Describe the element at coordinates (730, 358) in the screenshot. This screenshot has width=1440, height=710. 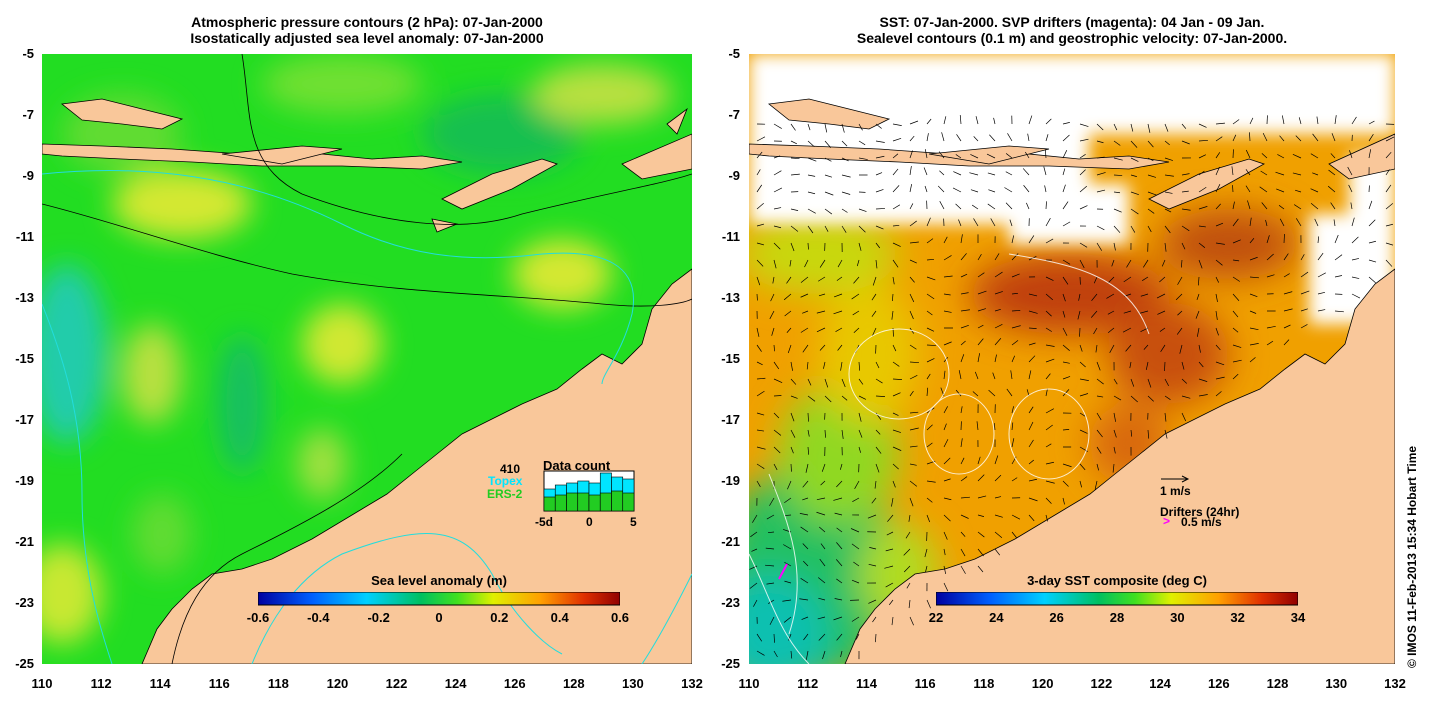
I see `right-lat-tick: -15` at that location.